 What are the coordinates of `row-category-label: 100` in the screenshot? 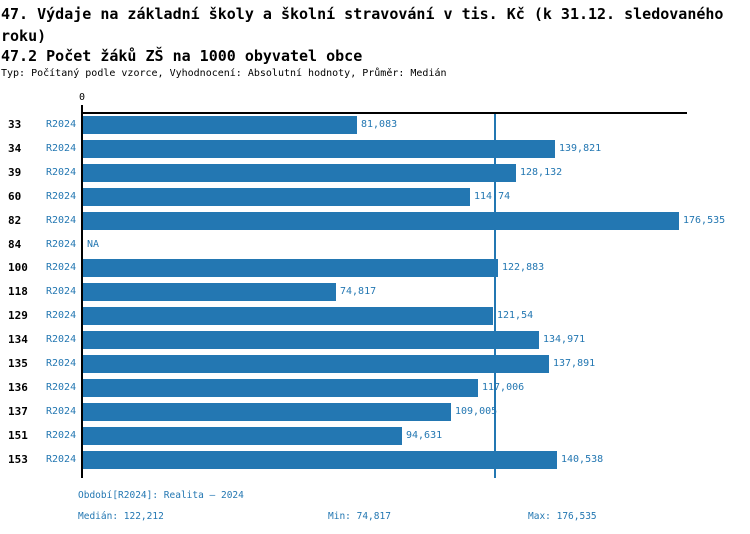 It's located at (18, 267).